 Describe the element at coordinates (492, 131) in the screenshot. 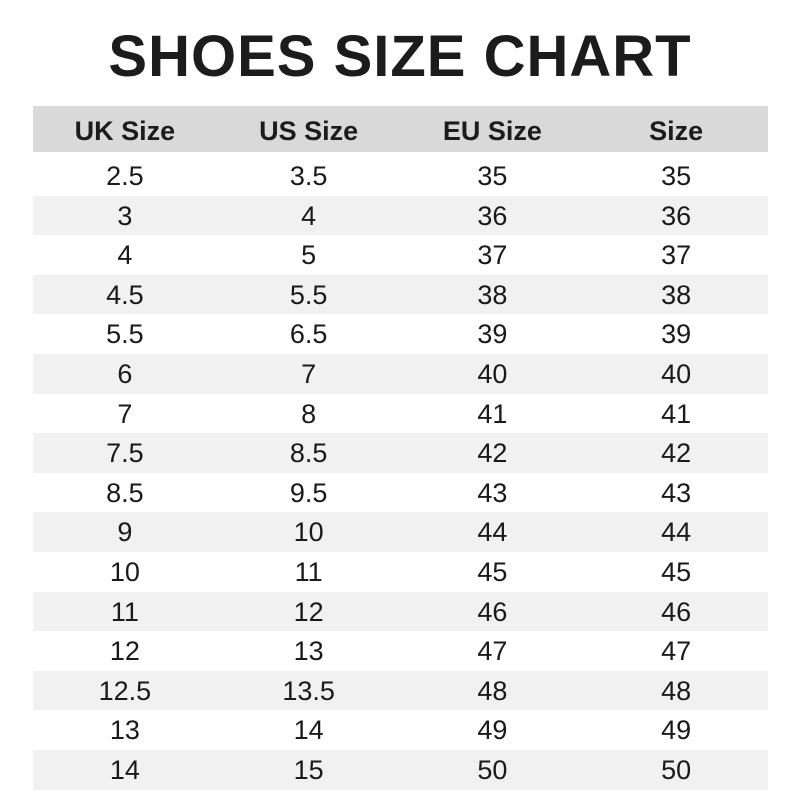

I see `column-header-eu: EU Size` at that location.